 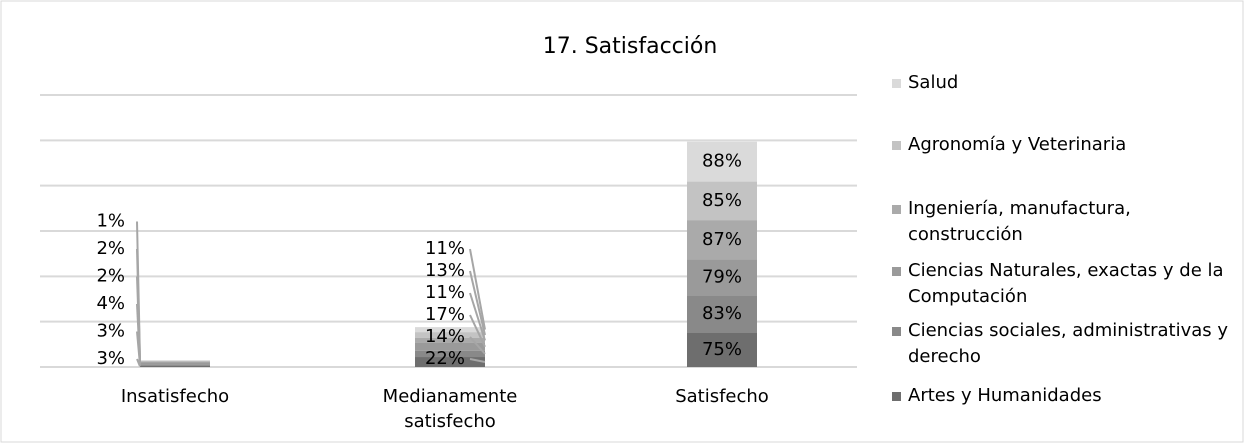 I want to click on x-tick-label: Satisfecho, so click(x=722, y=396).